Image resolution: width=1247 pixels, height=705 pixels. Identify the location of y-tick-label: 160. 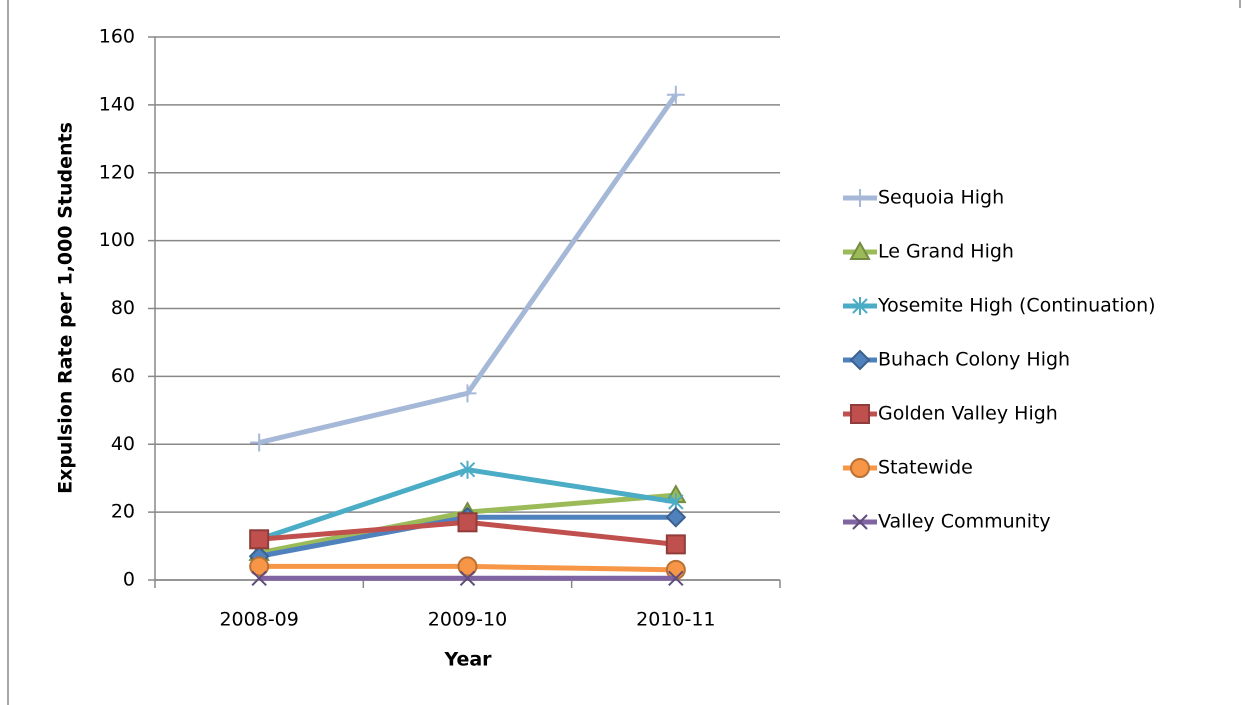
(117, 37).